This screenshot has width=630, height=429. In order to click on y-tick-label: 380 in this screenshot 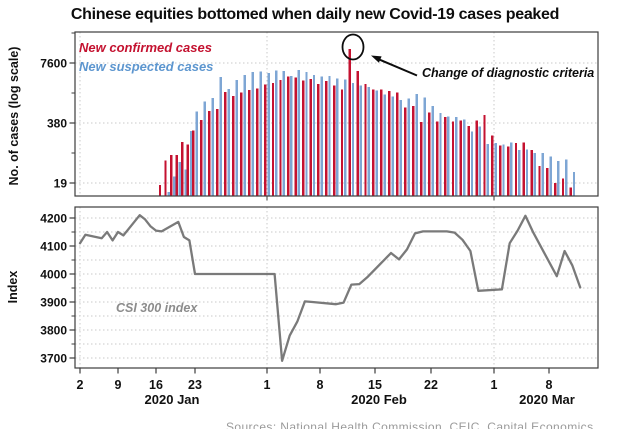, I will do `click(57, 123)`.